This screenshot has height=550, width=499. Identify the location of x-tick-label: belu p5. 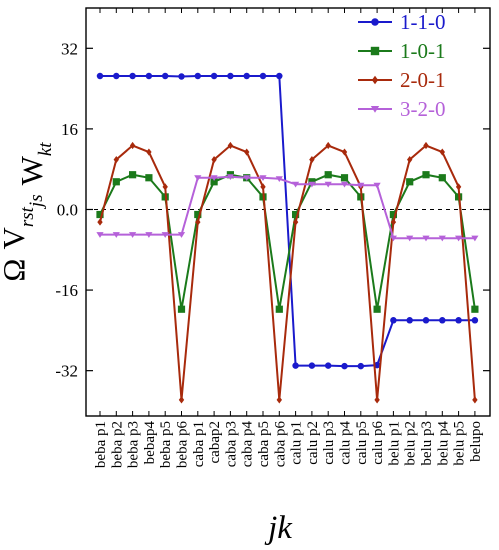
(460, 443).